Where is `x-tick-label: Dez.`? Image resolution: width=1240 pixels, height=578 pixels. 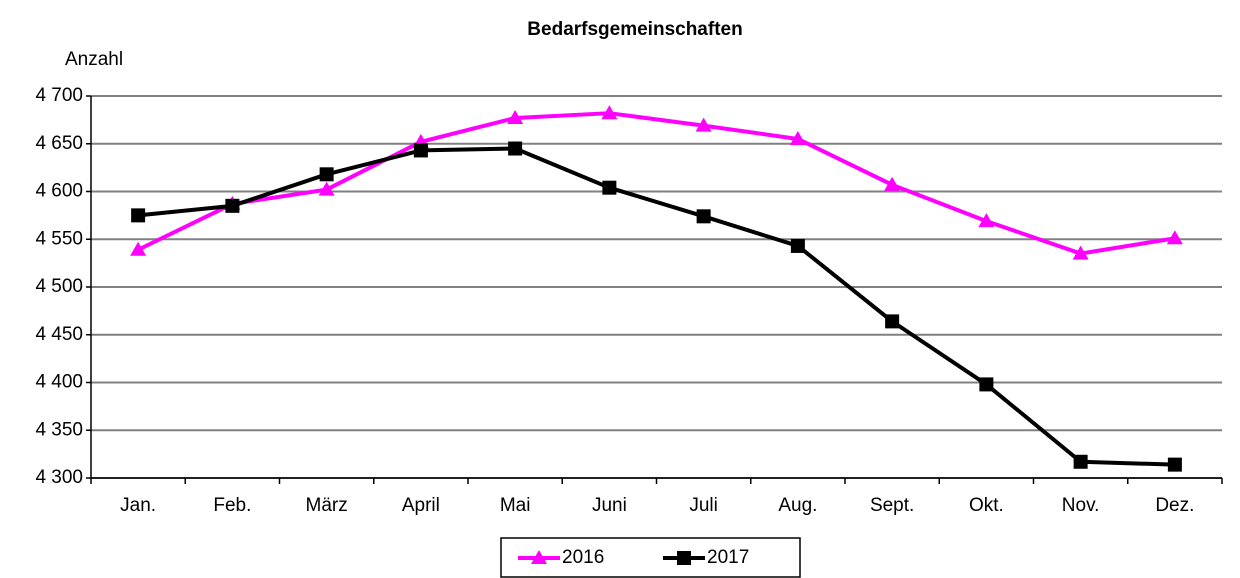
x-tick-label: Dez. is located at coordinates (1174, 505).